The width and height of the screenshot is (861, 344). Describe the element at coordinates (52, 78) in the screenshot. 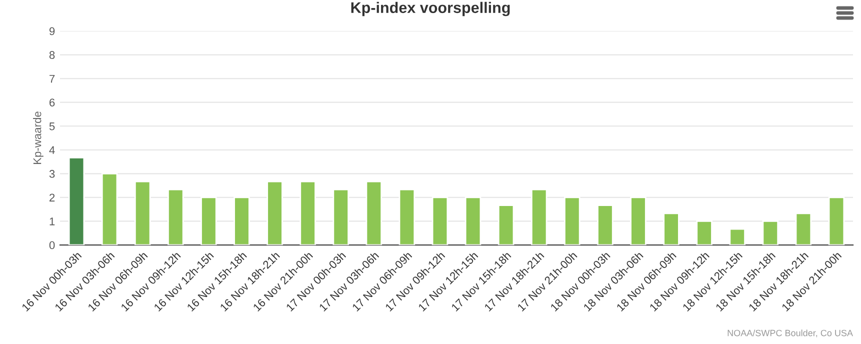

I see `y-tick-label: 7` at that location.